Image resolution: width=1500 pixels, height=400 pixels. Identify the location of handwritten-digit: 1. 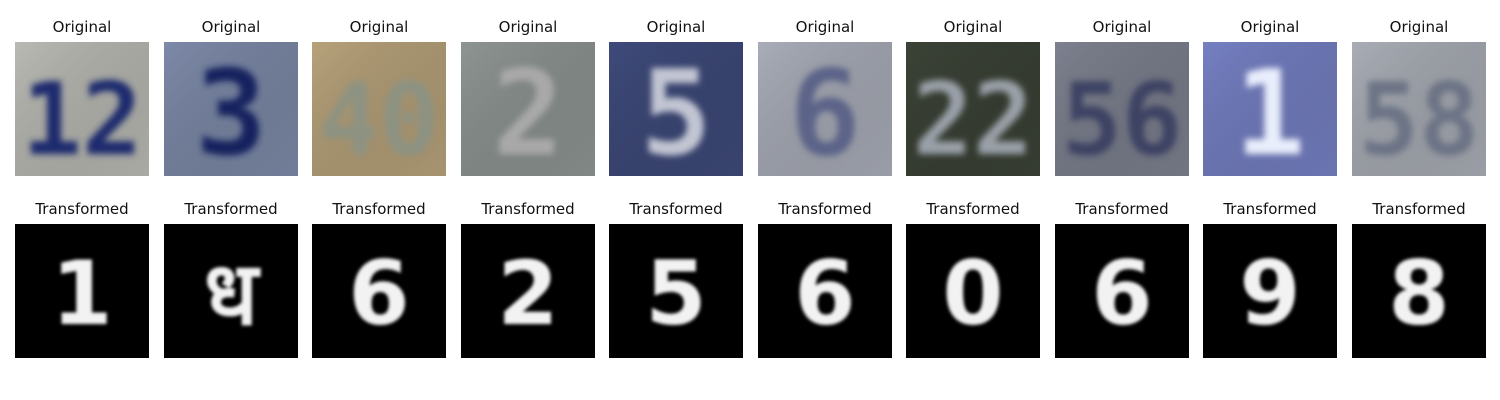
(81, 293).